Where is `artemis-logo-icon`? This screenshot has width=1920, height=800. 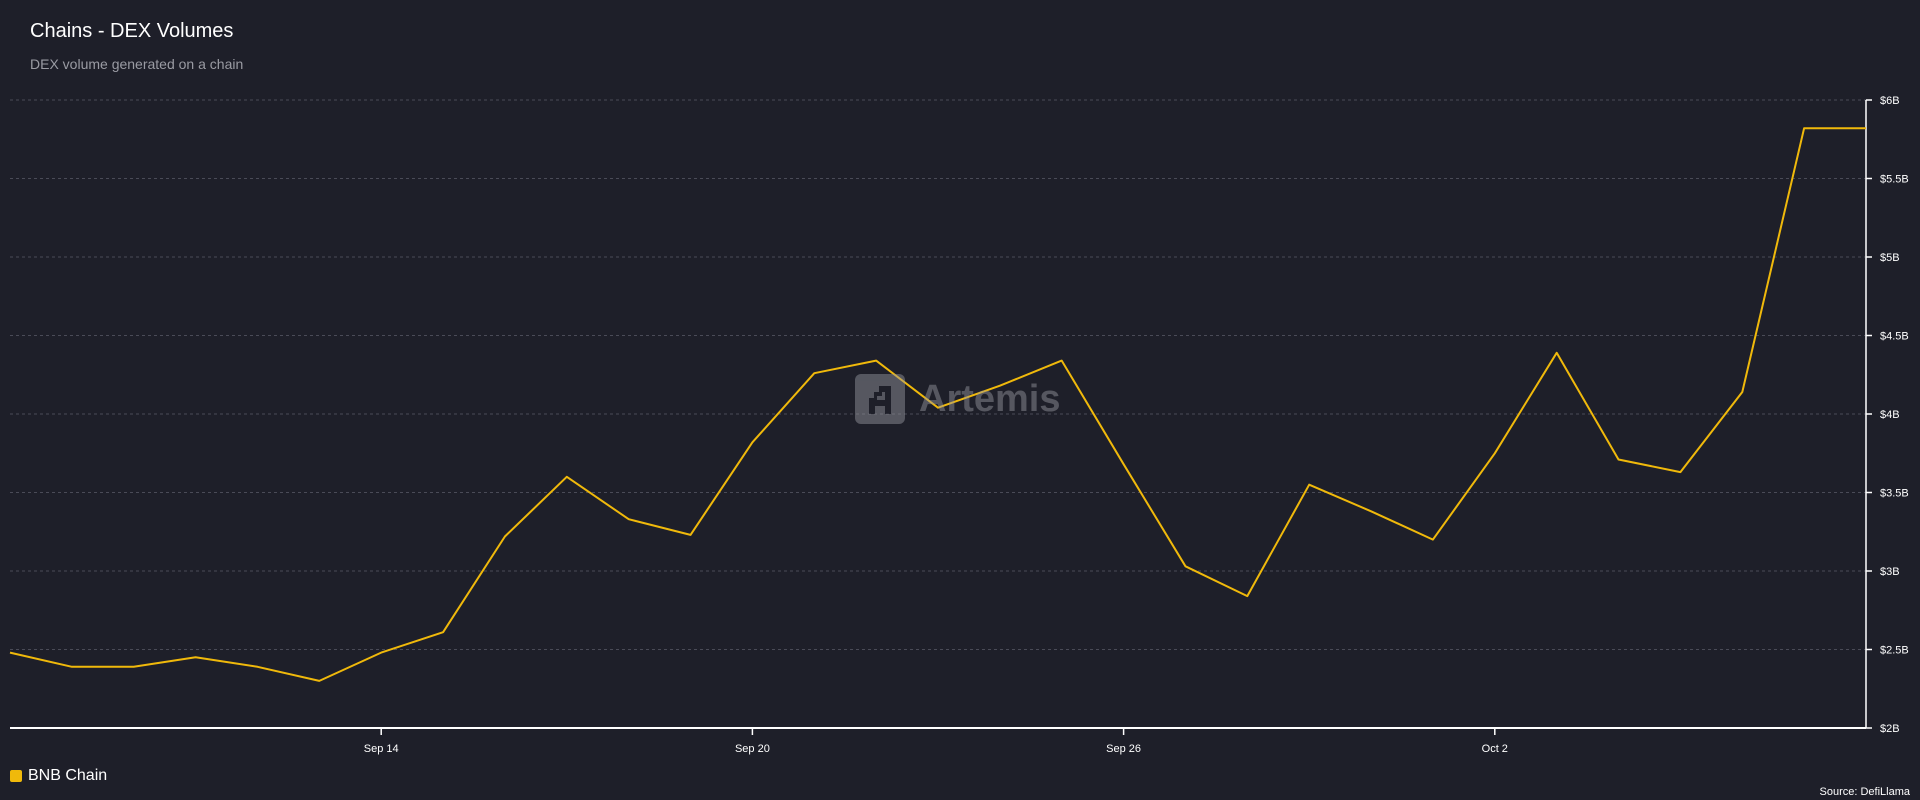
artemis-logo-icon is located at coordinates (880, 399).